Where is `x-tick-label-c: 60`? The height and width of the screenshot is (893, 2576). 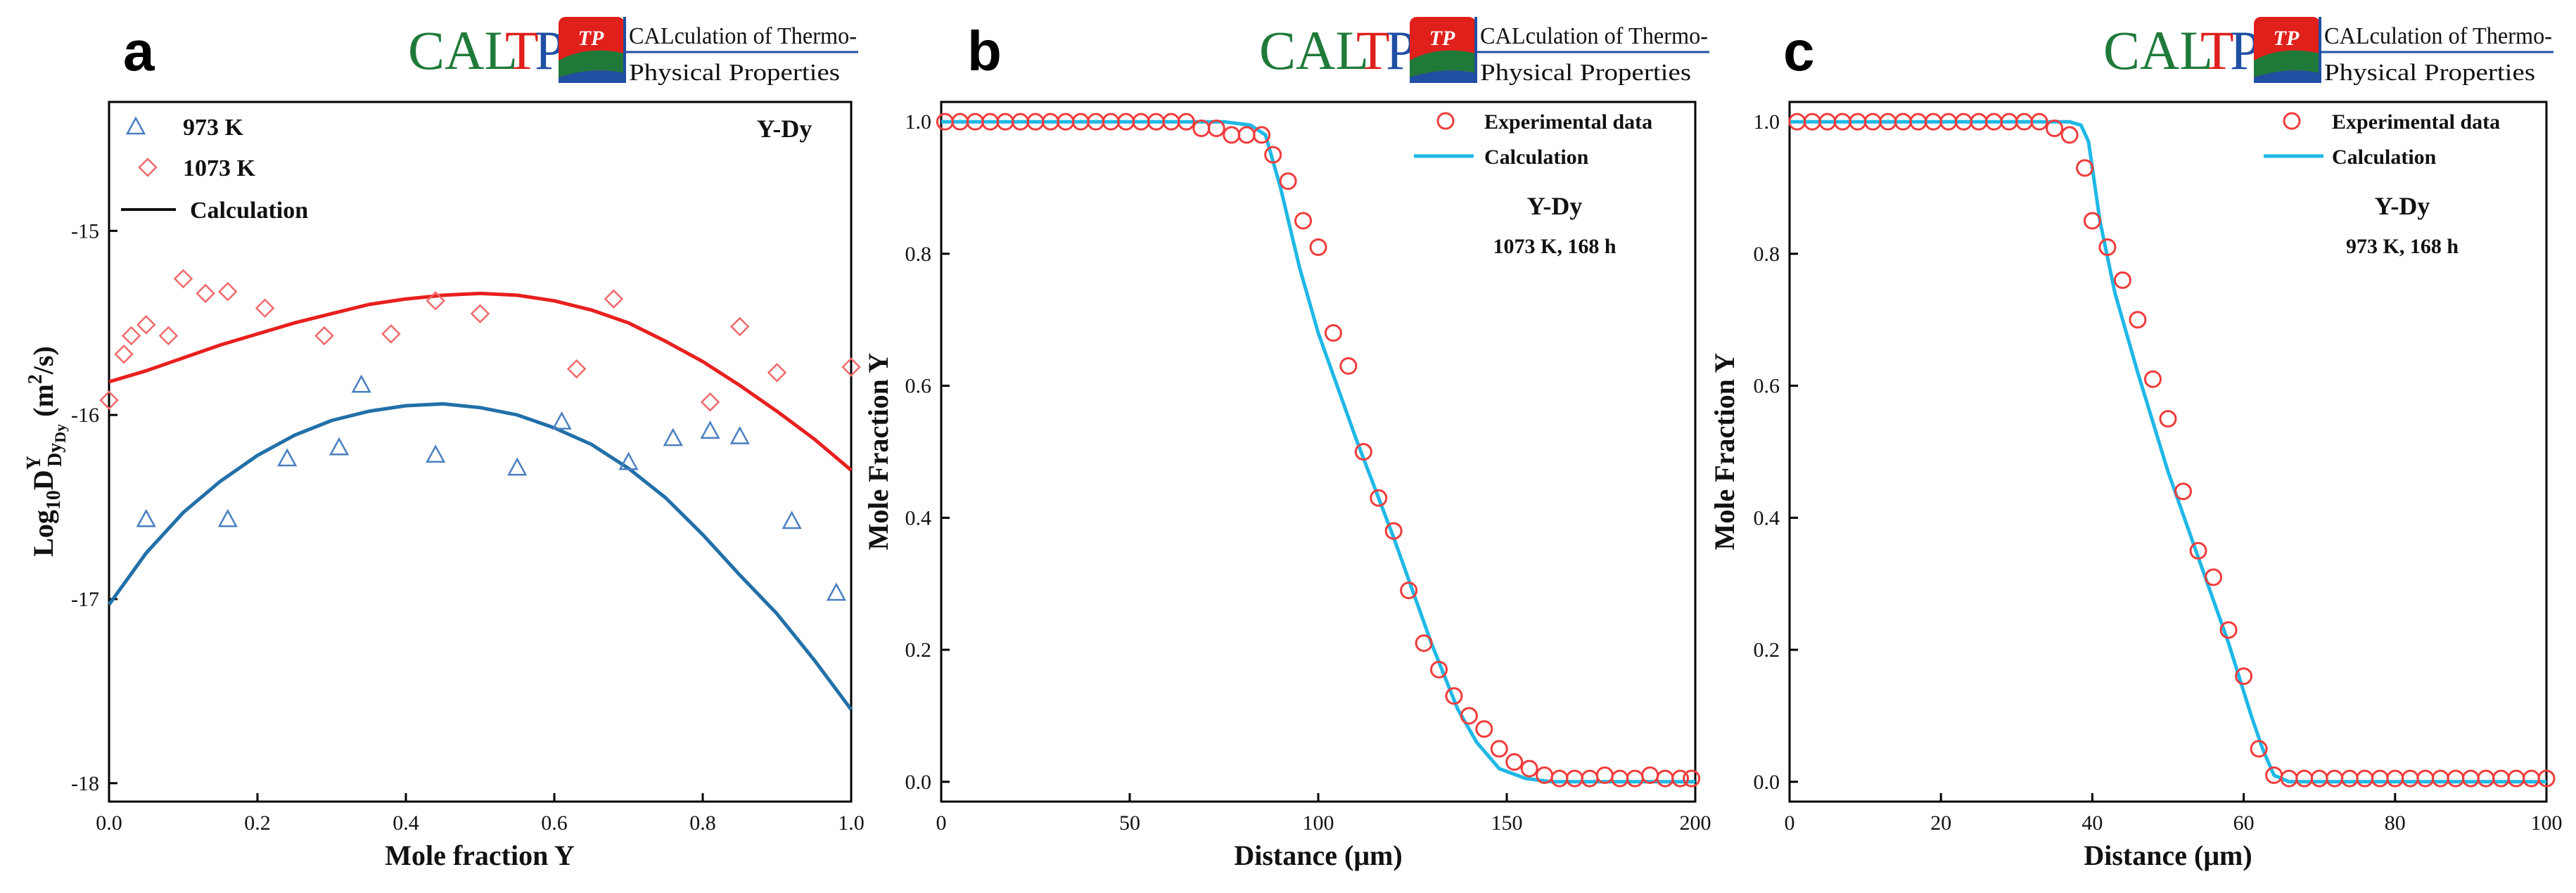
x-tick-label-c: 60 is located at coordinates (2244, 823).